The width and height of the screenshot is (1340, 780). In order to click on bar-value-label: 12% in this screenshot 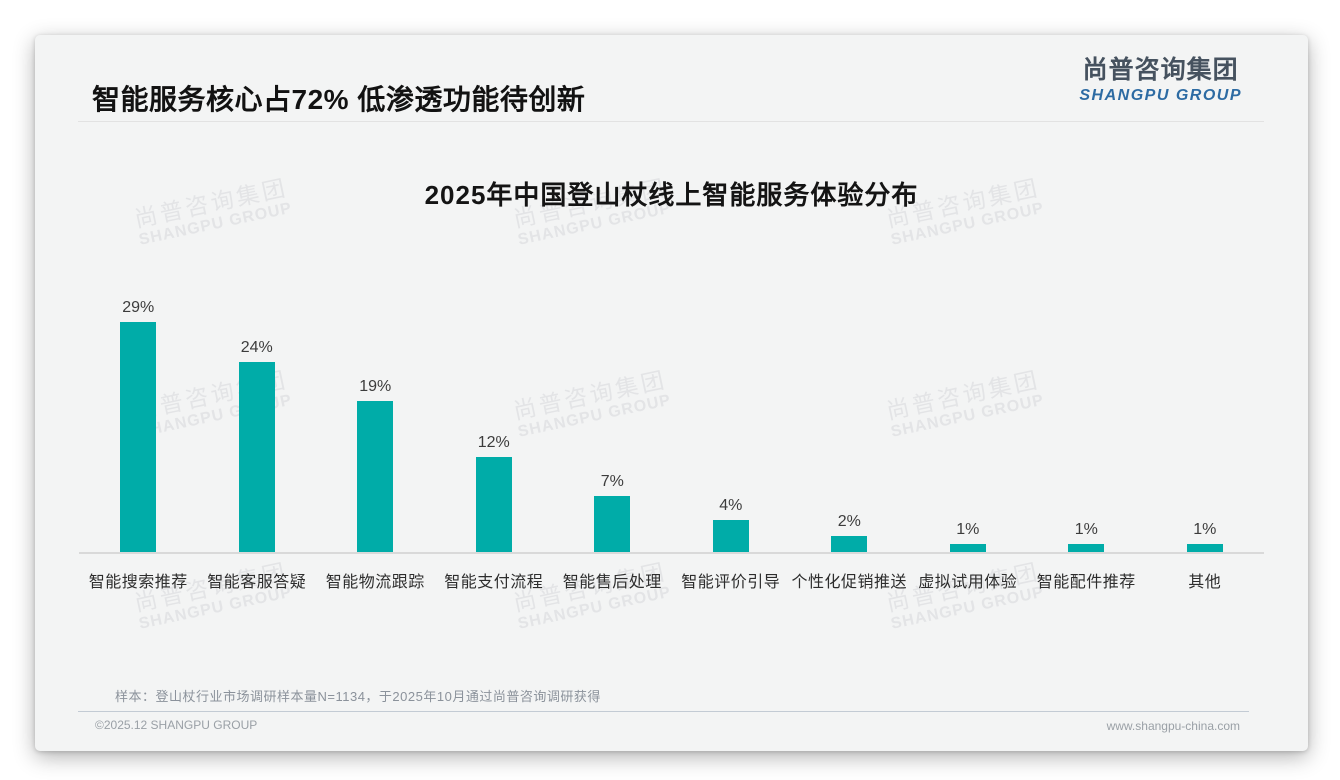, I will do `click(493, 442)`.